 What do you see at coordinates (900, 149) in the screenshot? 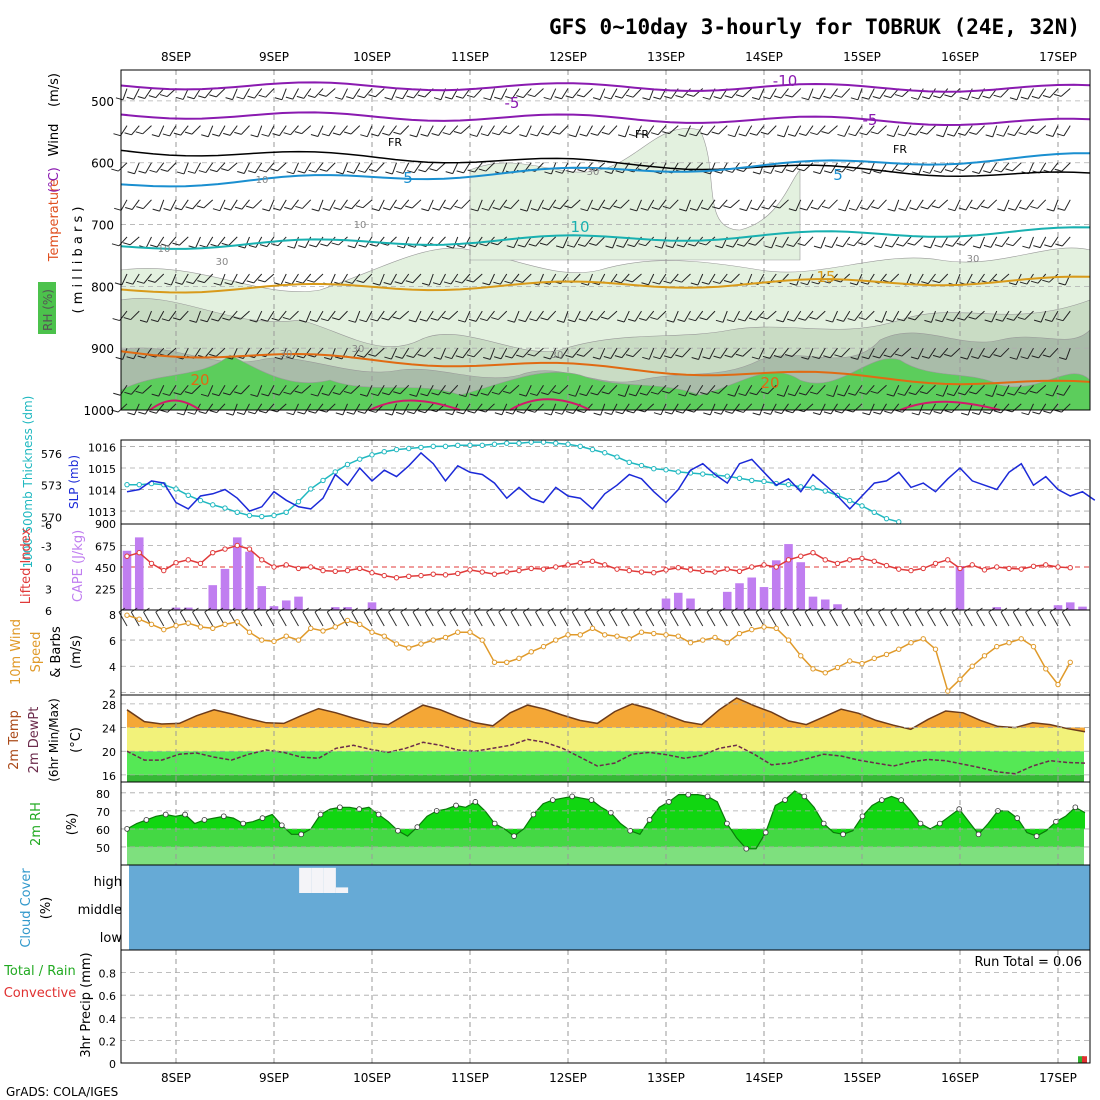
I see `contour-label: FR` at bounding box center [900, 149].